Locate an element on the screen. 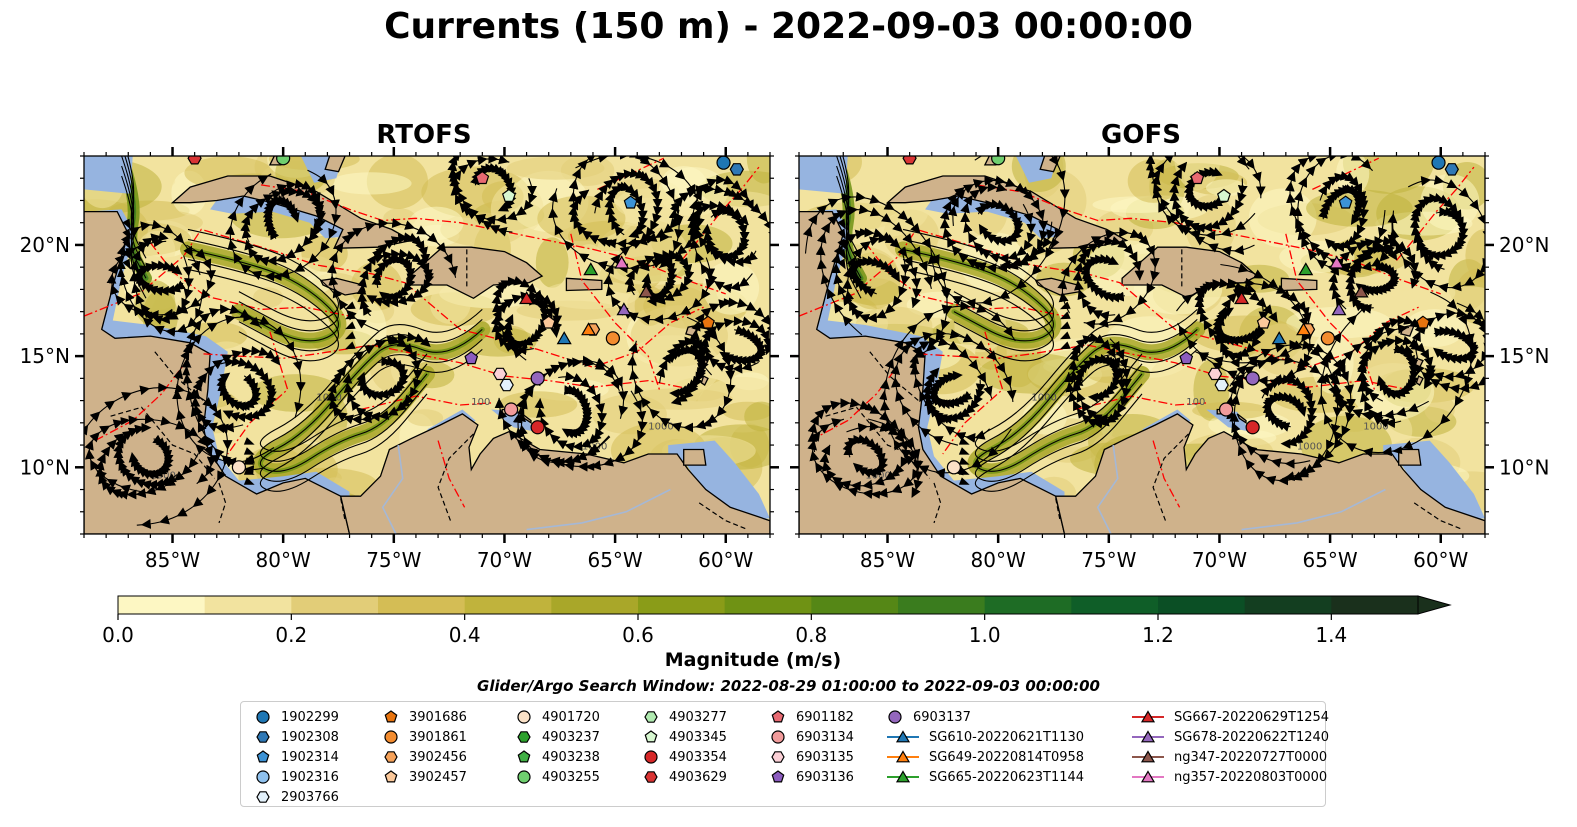 This screenshot has height=827, width=1577. colorbar-tick-label: 0.0 is located at coordinates (118, 635).